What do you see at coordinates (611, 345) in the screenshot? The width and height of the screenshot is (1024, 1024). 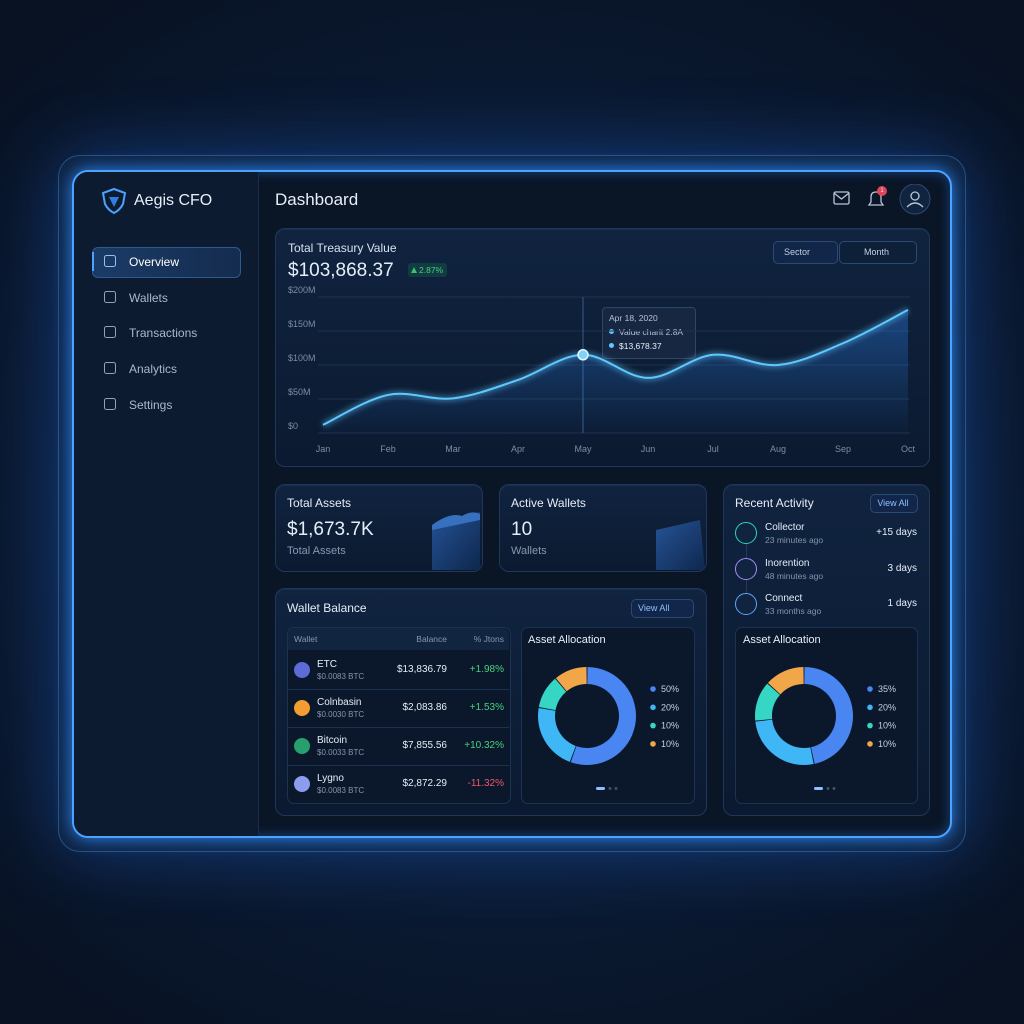 I see `tooltip-dot` at bounding box center [611, 345].